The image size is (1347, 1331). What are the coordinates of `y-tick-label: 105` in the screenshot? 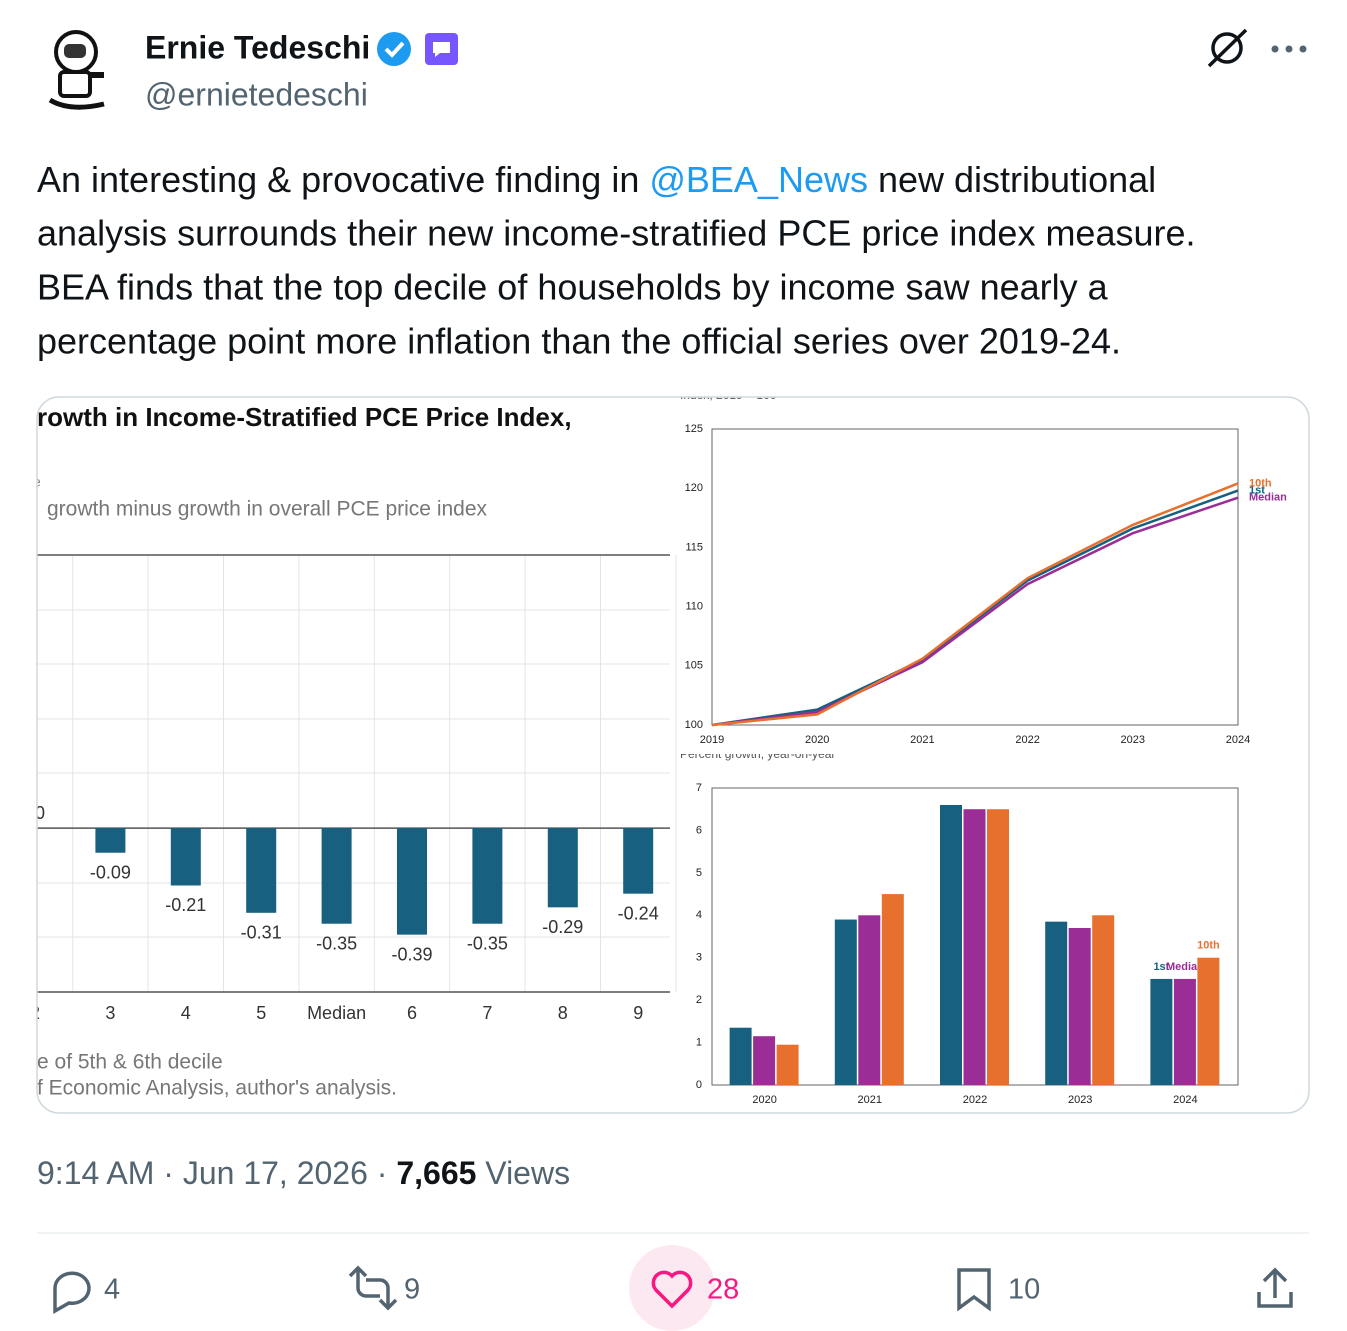 It's located at (694, 666).